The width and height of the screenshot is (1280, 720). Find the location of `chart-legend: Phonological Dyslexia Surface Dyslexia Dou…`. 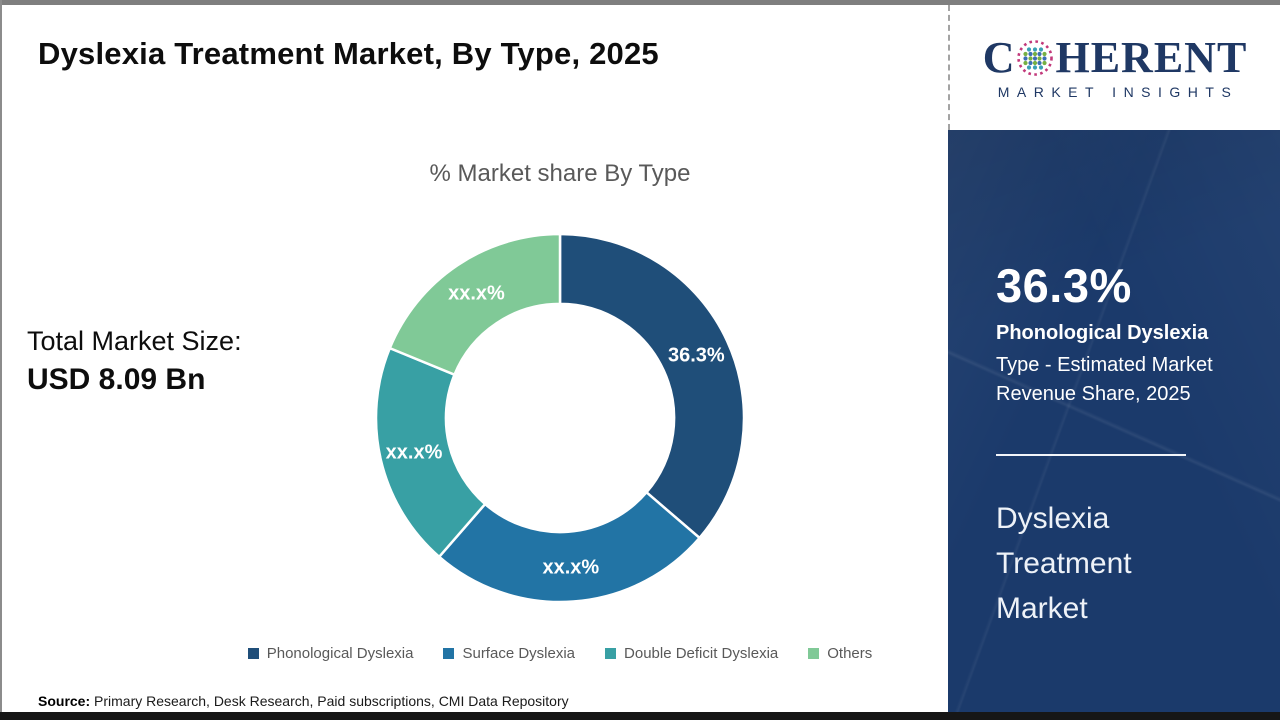

chart-legend: Phonological Dyslexia Surface Dyslexia Dou… is located at coordinates (560, 653).